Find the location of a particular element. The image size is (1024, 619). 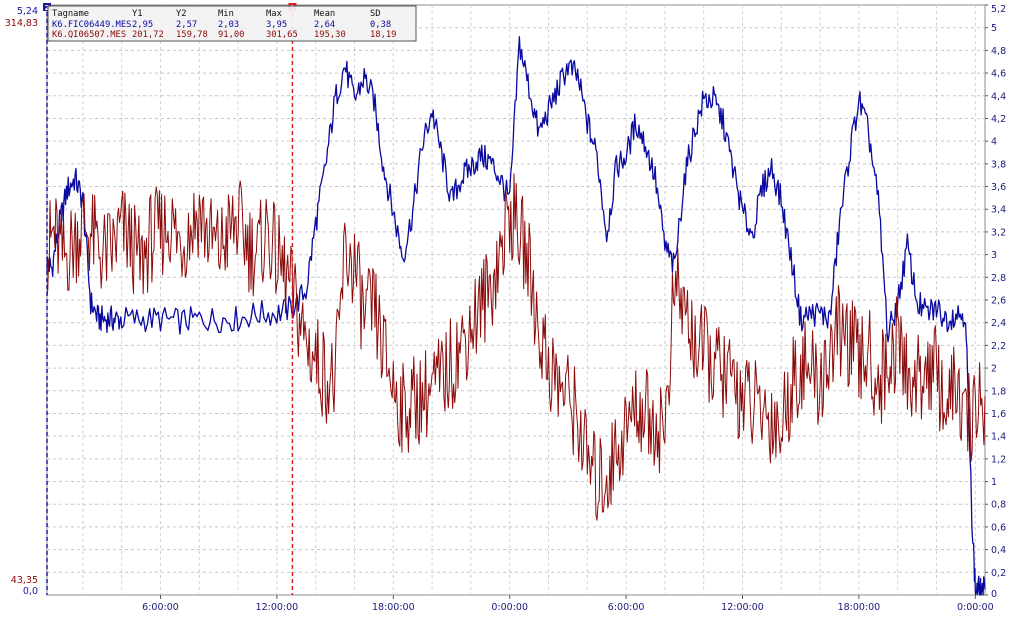

right-axis-tick-label: 4,2 is located at coordinates (998, 119).